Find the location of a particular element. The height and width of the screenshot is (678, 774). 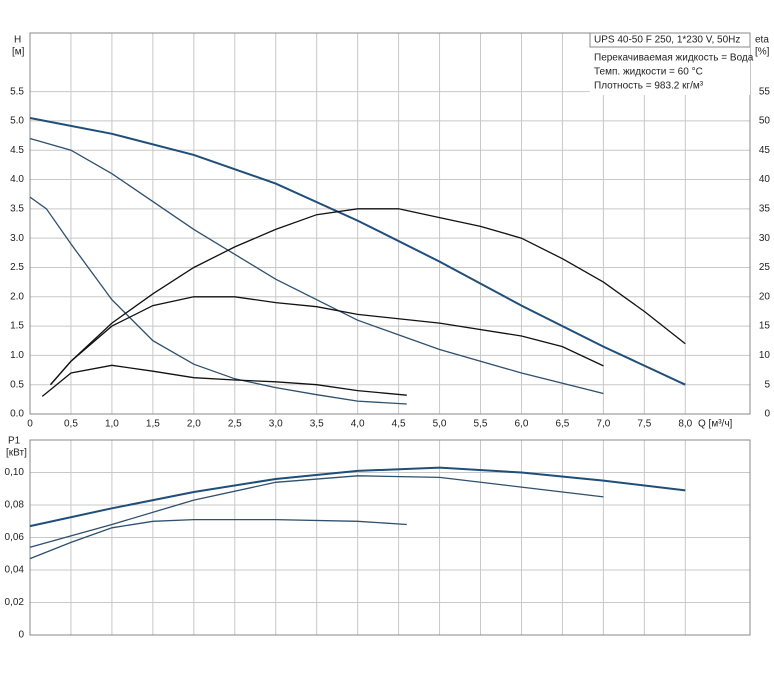

y-tick-label: 0,10 is located at coordinates (15, 472).